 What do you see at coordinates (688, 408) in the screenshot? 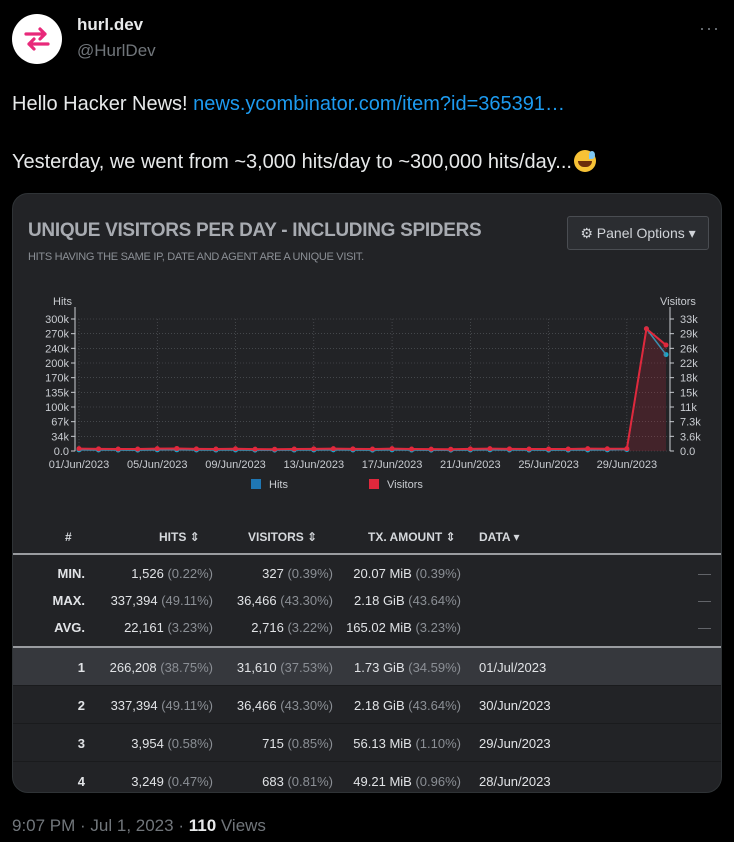
I see `y2-tick-label: 11k` at bounding box center [688, 408].